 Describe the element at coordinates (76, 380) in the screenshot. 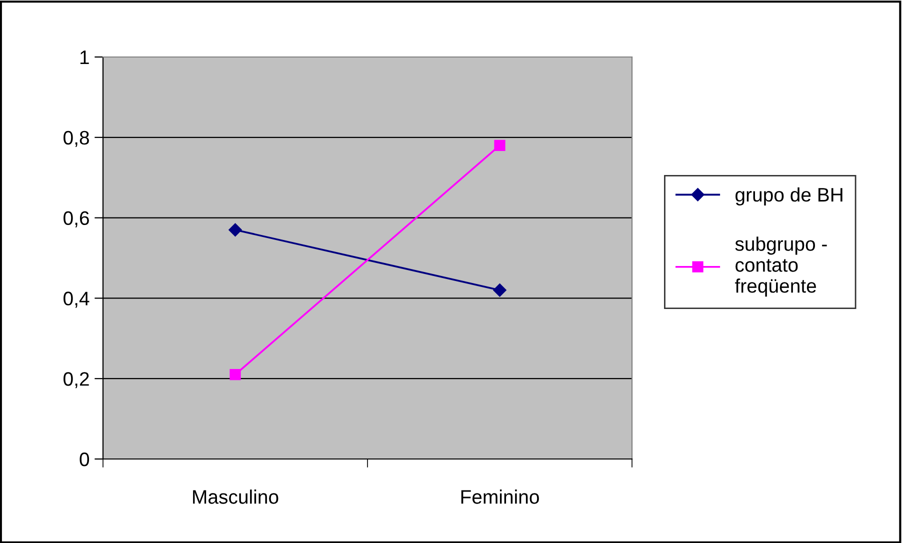

I see `y-tick-label: 0,2` at that location.